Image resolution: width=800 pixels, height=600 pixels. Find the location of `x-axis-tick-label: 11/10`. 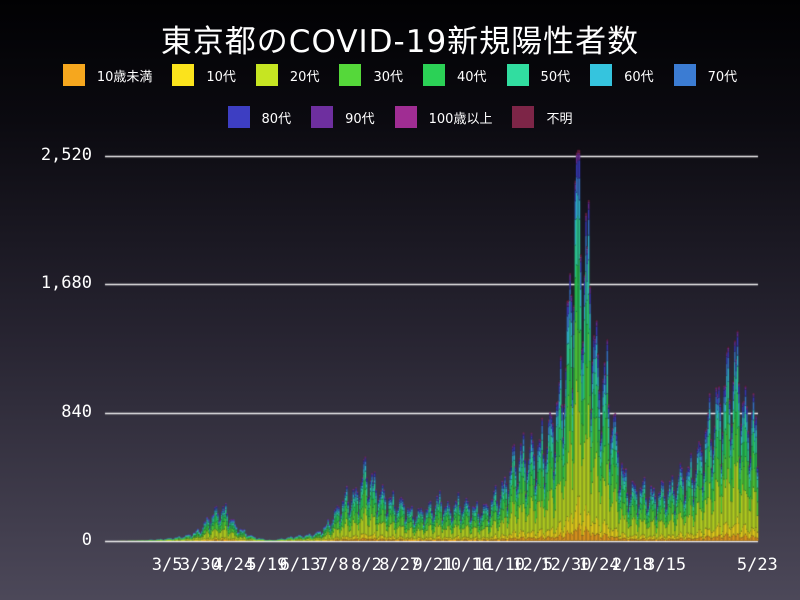

x-axis-tick-label: 11/10 is located at coordinates (499, 565).